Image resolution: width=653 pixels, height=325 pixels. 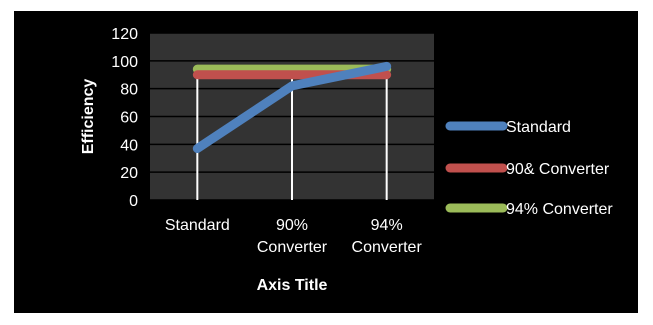 I want to click on x-axis-title: Axis Title, so click(x=292, y=285).